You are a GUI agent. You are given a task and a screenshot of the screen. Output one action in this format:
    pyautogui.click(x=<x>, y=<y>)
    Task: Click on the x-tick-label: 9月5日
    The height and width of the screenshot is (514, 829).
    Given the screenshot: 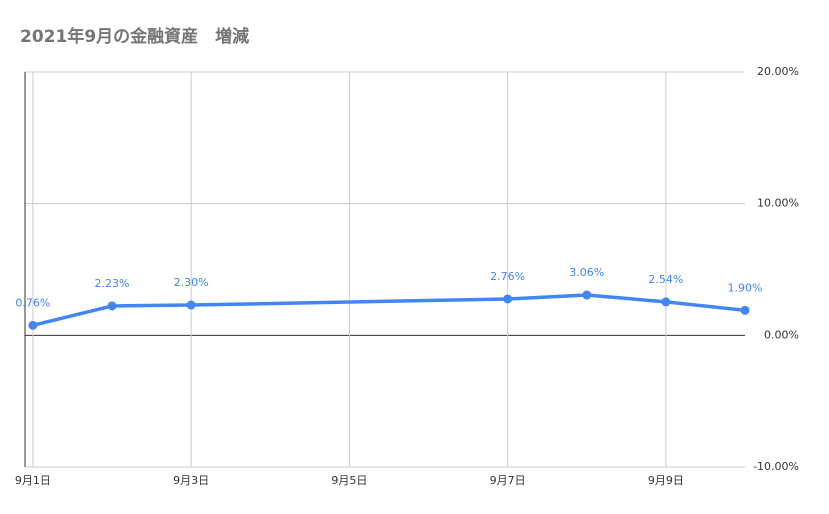 What is the action you would take?
    pyautogui.click(x=349, y=480)
    